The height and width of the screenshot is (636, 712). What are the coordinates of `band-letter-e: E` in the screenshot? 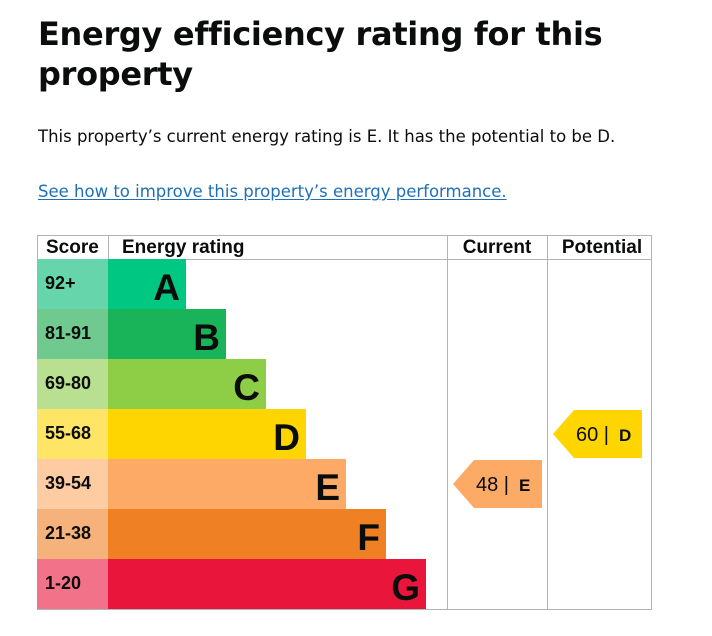 It's located at (327, 487).